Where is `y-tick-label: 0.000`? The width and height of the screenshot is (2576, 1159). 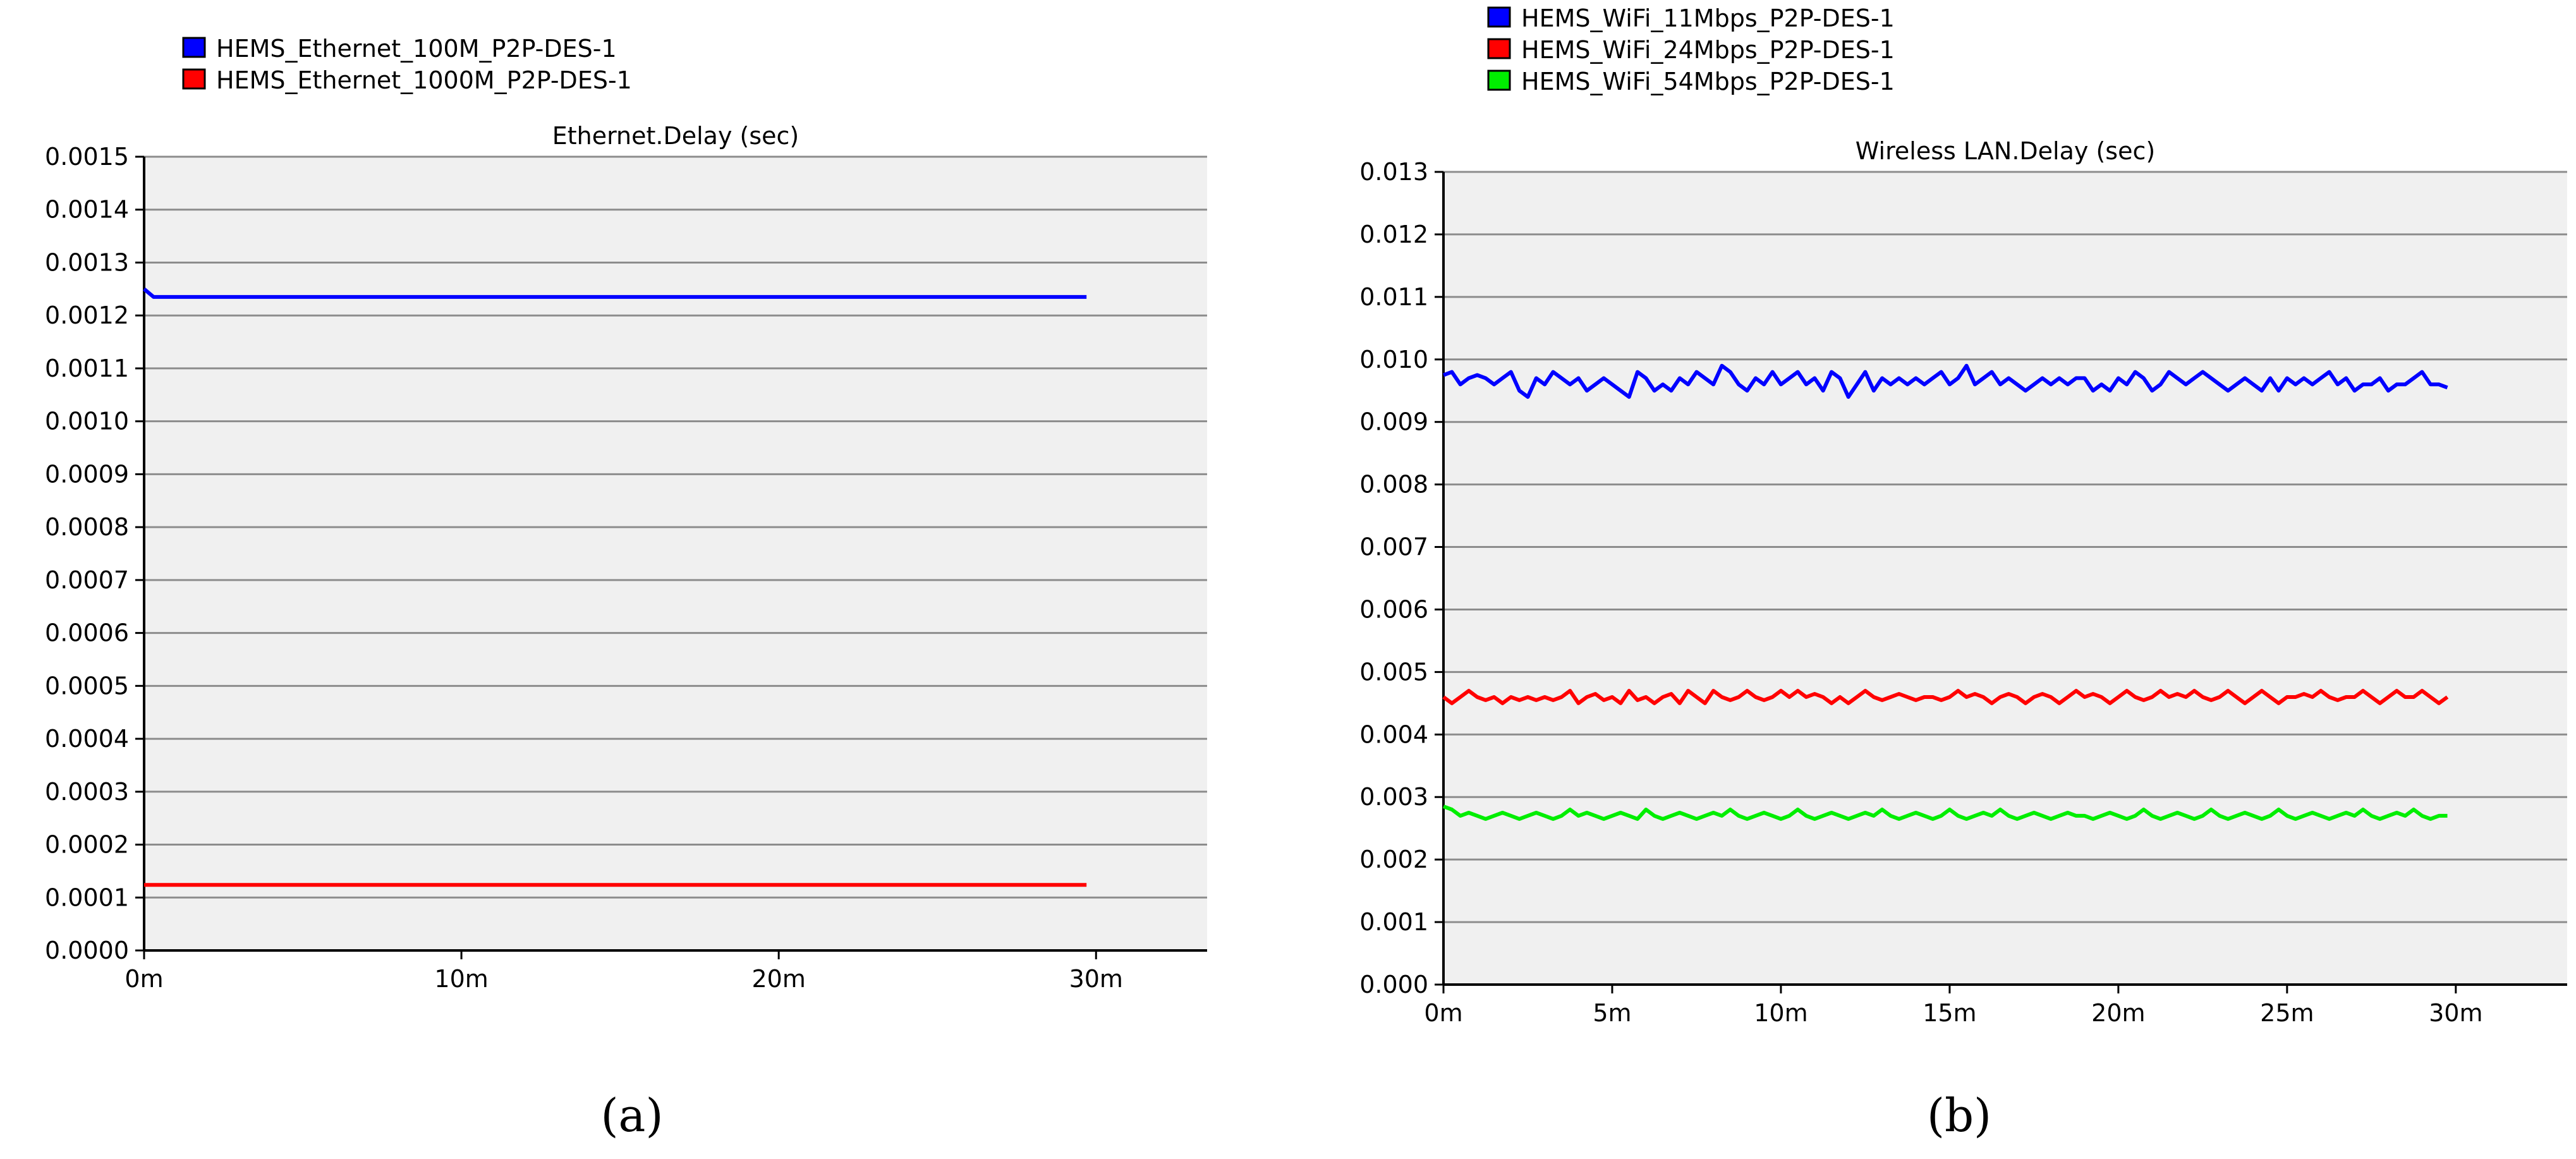
y-tick-label: 0.000 is located at coordinates (1394, 984).